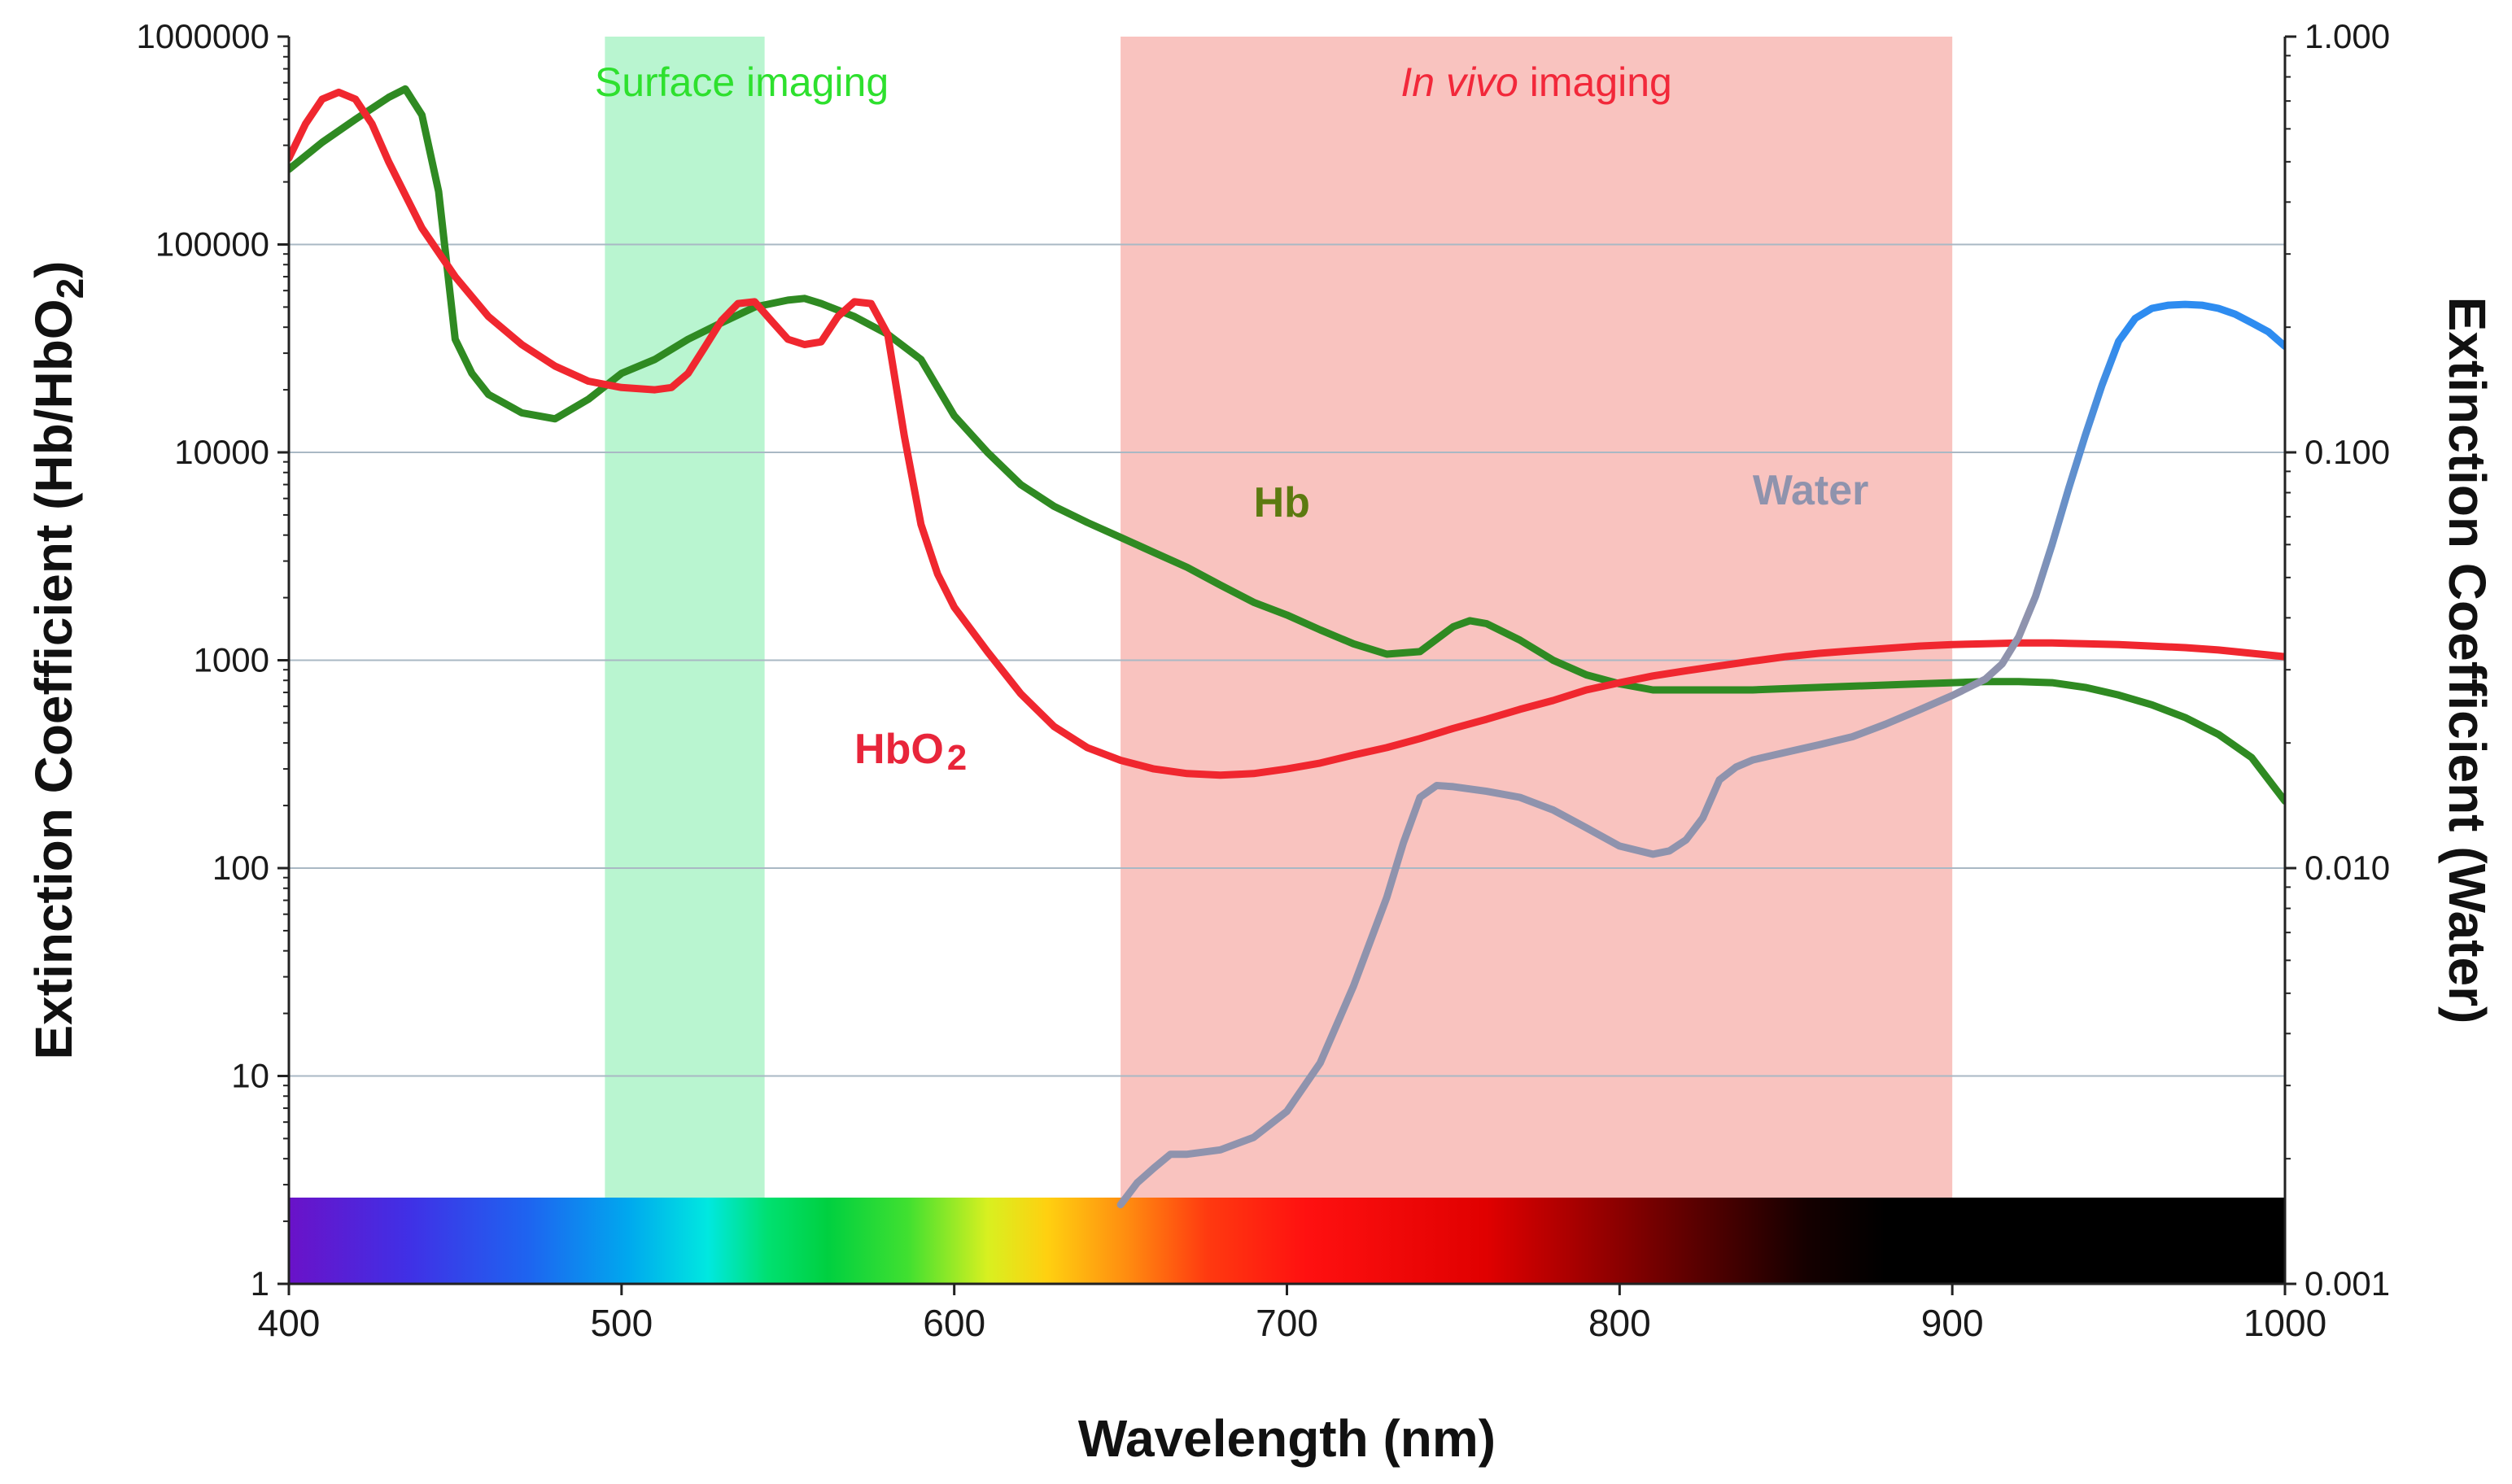 The width and height of the screenshot is (2512, 1484). Describe the element at coordinates (1953, 1323) in the screenshot. I see `x-tick-label: 900` at that location.